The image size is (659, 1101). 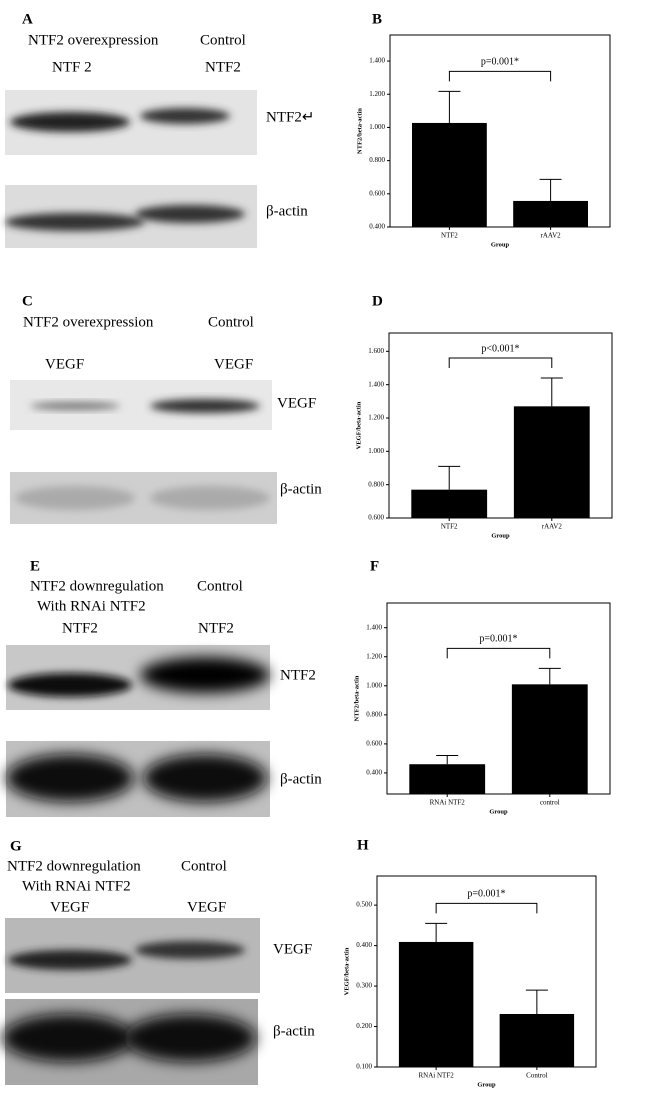 I want to click on panel-letter: G, so click(x=16, y=846).